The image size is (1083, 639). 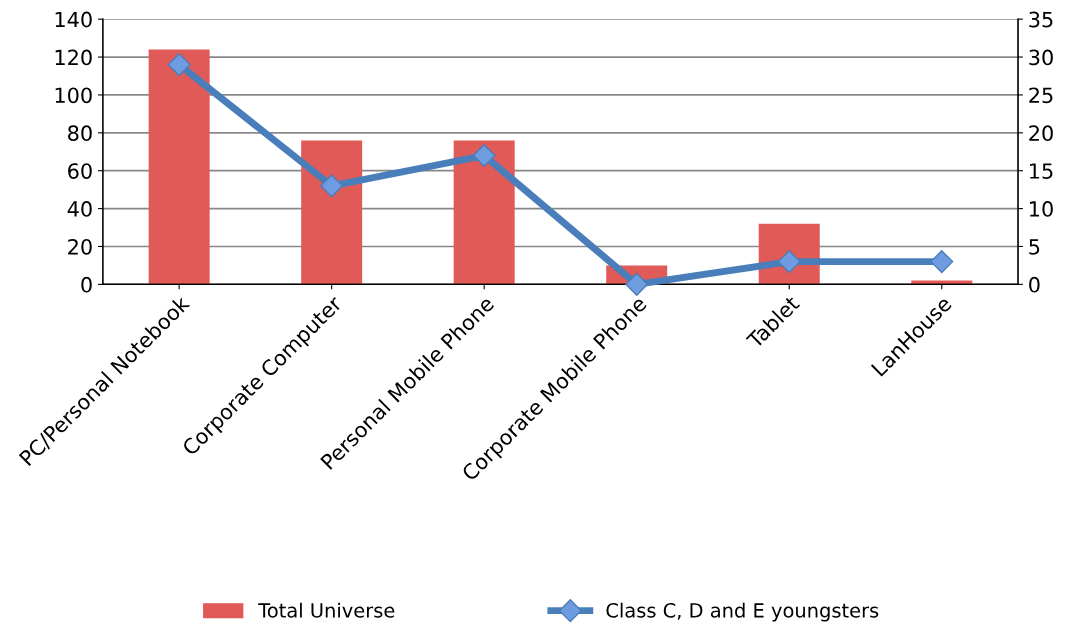 I want to click on y2-tick-label: 0, so click(x=1034, y=284).